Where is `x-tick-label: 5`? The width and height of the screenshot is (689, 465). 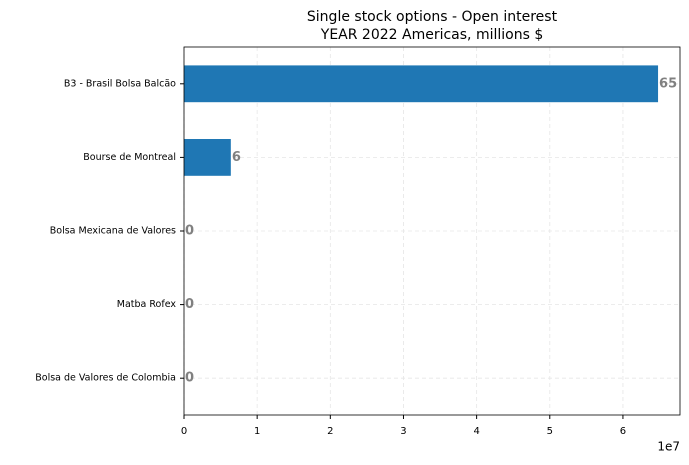
x-tick-label: 5 is located at coordinates (550, 431).